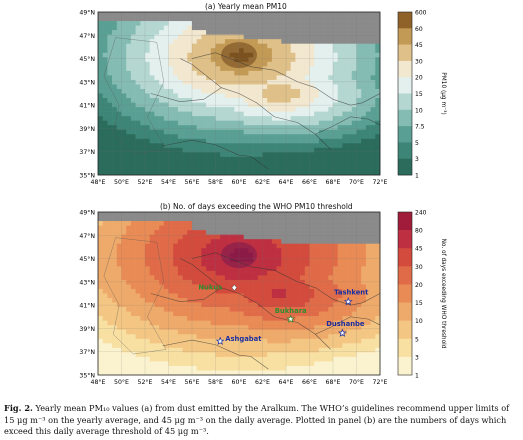 This screenshot has width=523, height=440. I want to click on x-tick-label: 58°E, so click(215, 182).